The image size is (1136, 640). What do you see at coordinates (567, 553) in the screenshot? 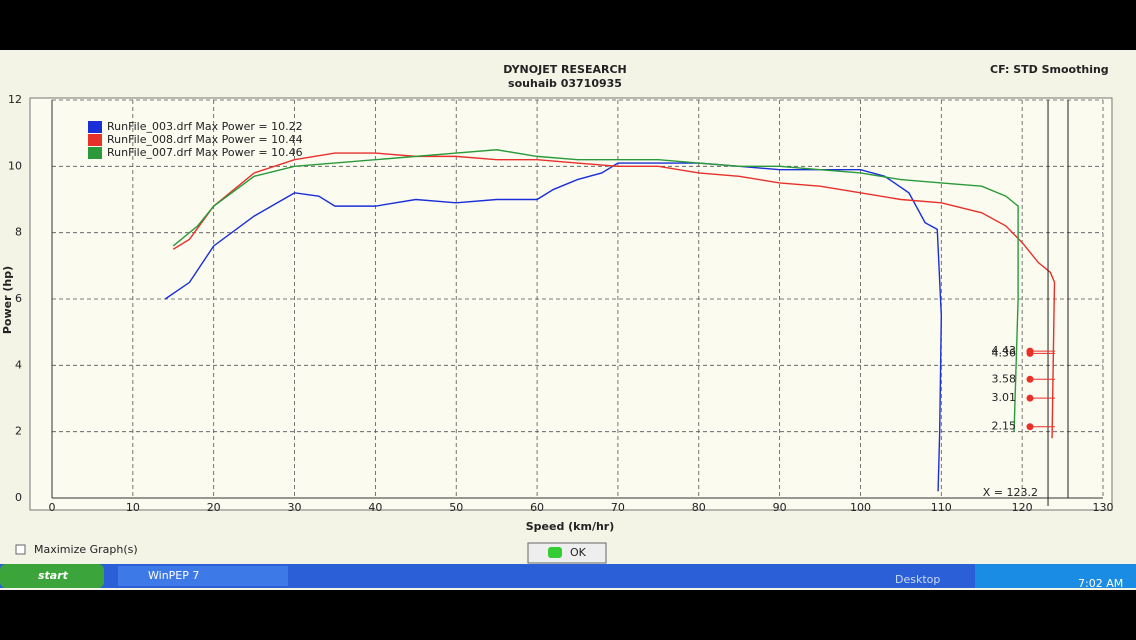
I see `ok-button` at bounding box center [567, 553].